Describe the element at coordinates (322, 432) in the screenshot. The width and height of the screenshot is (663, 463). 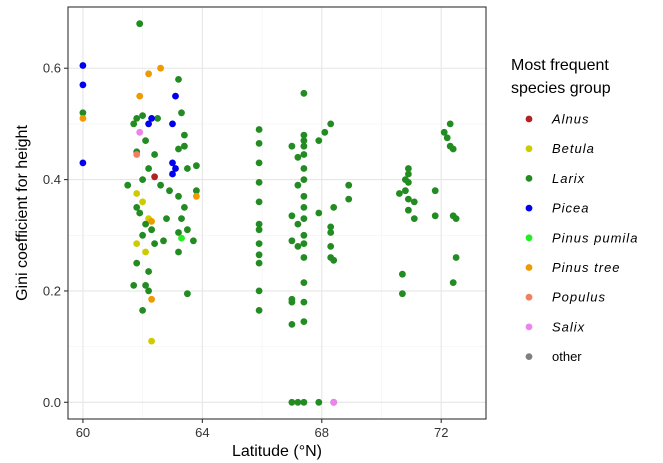
I see `x-tick-label: 68` at that location.